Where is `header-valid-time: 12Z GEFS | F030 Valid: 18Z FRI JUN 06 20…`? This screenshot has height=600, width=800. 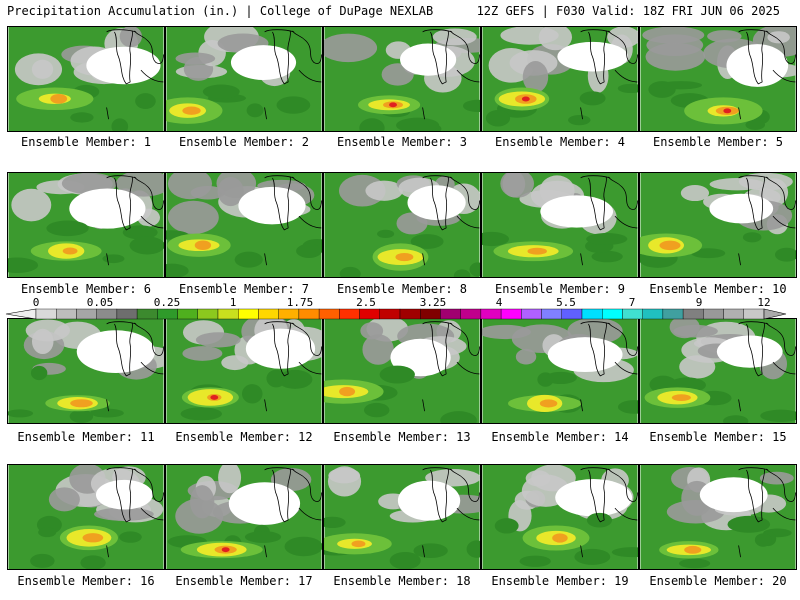
header-valid-time: 12Z GEFS | F030 Valid: 18Z FRI JUN 06 20… is located at coordinates (628, 11).